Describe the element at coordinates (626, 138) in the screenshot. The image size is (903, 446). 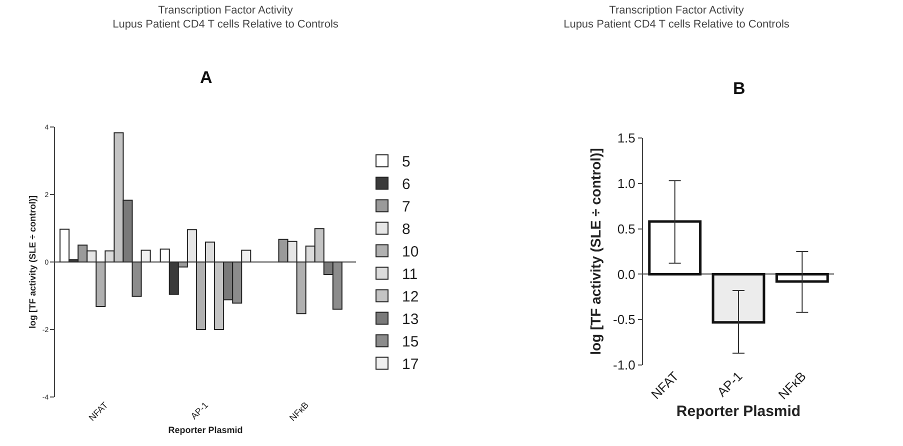
I see `y-tick-label: 1.5` at that location.